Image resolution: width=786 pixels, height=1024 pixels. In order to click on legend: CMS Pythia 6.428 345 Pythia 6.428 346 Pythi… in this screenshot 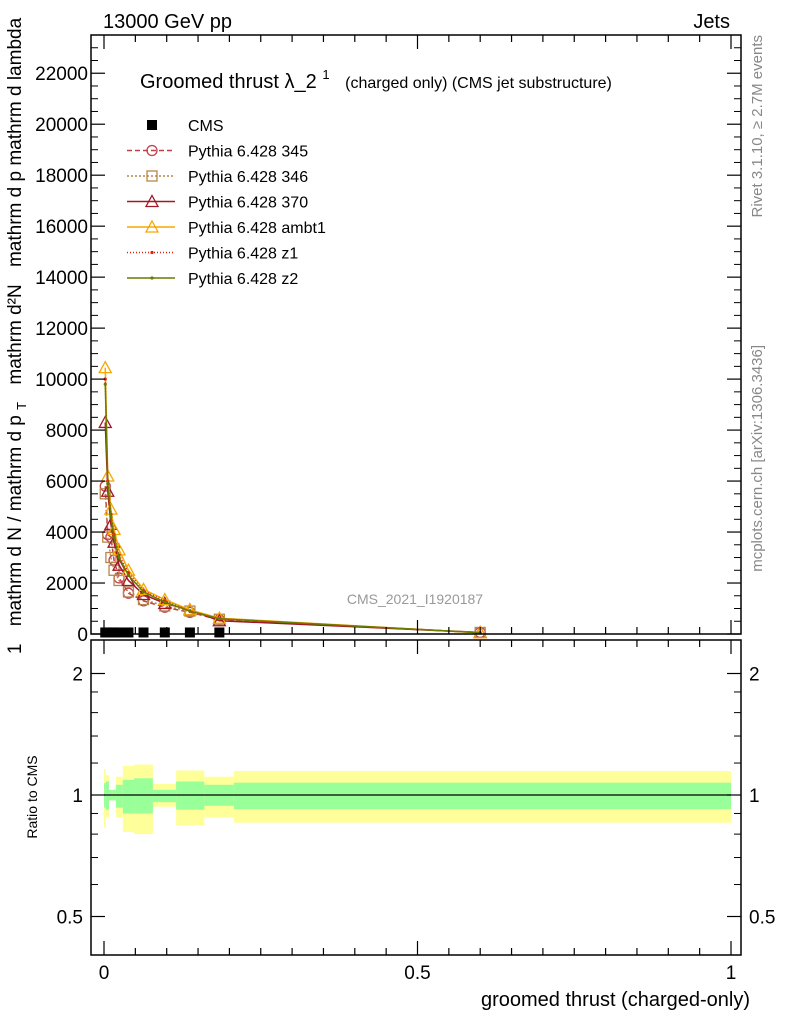, I will do `click(226, 203)`.